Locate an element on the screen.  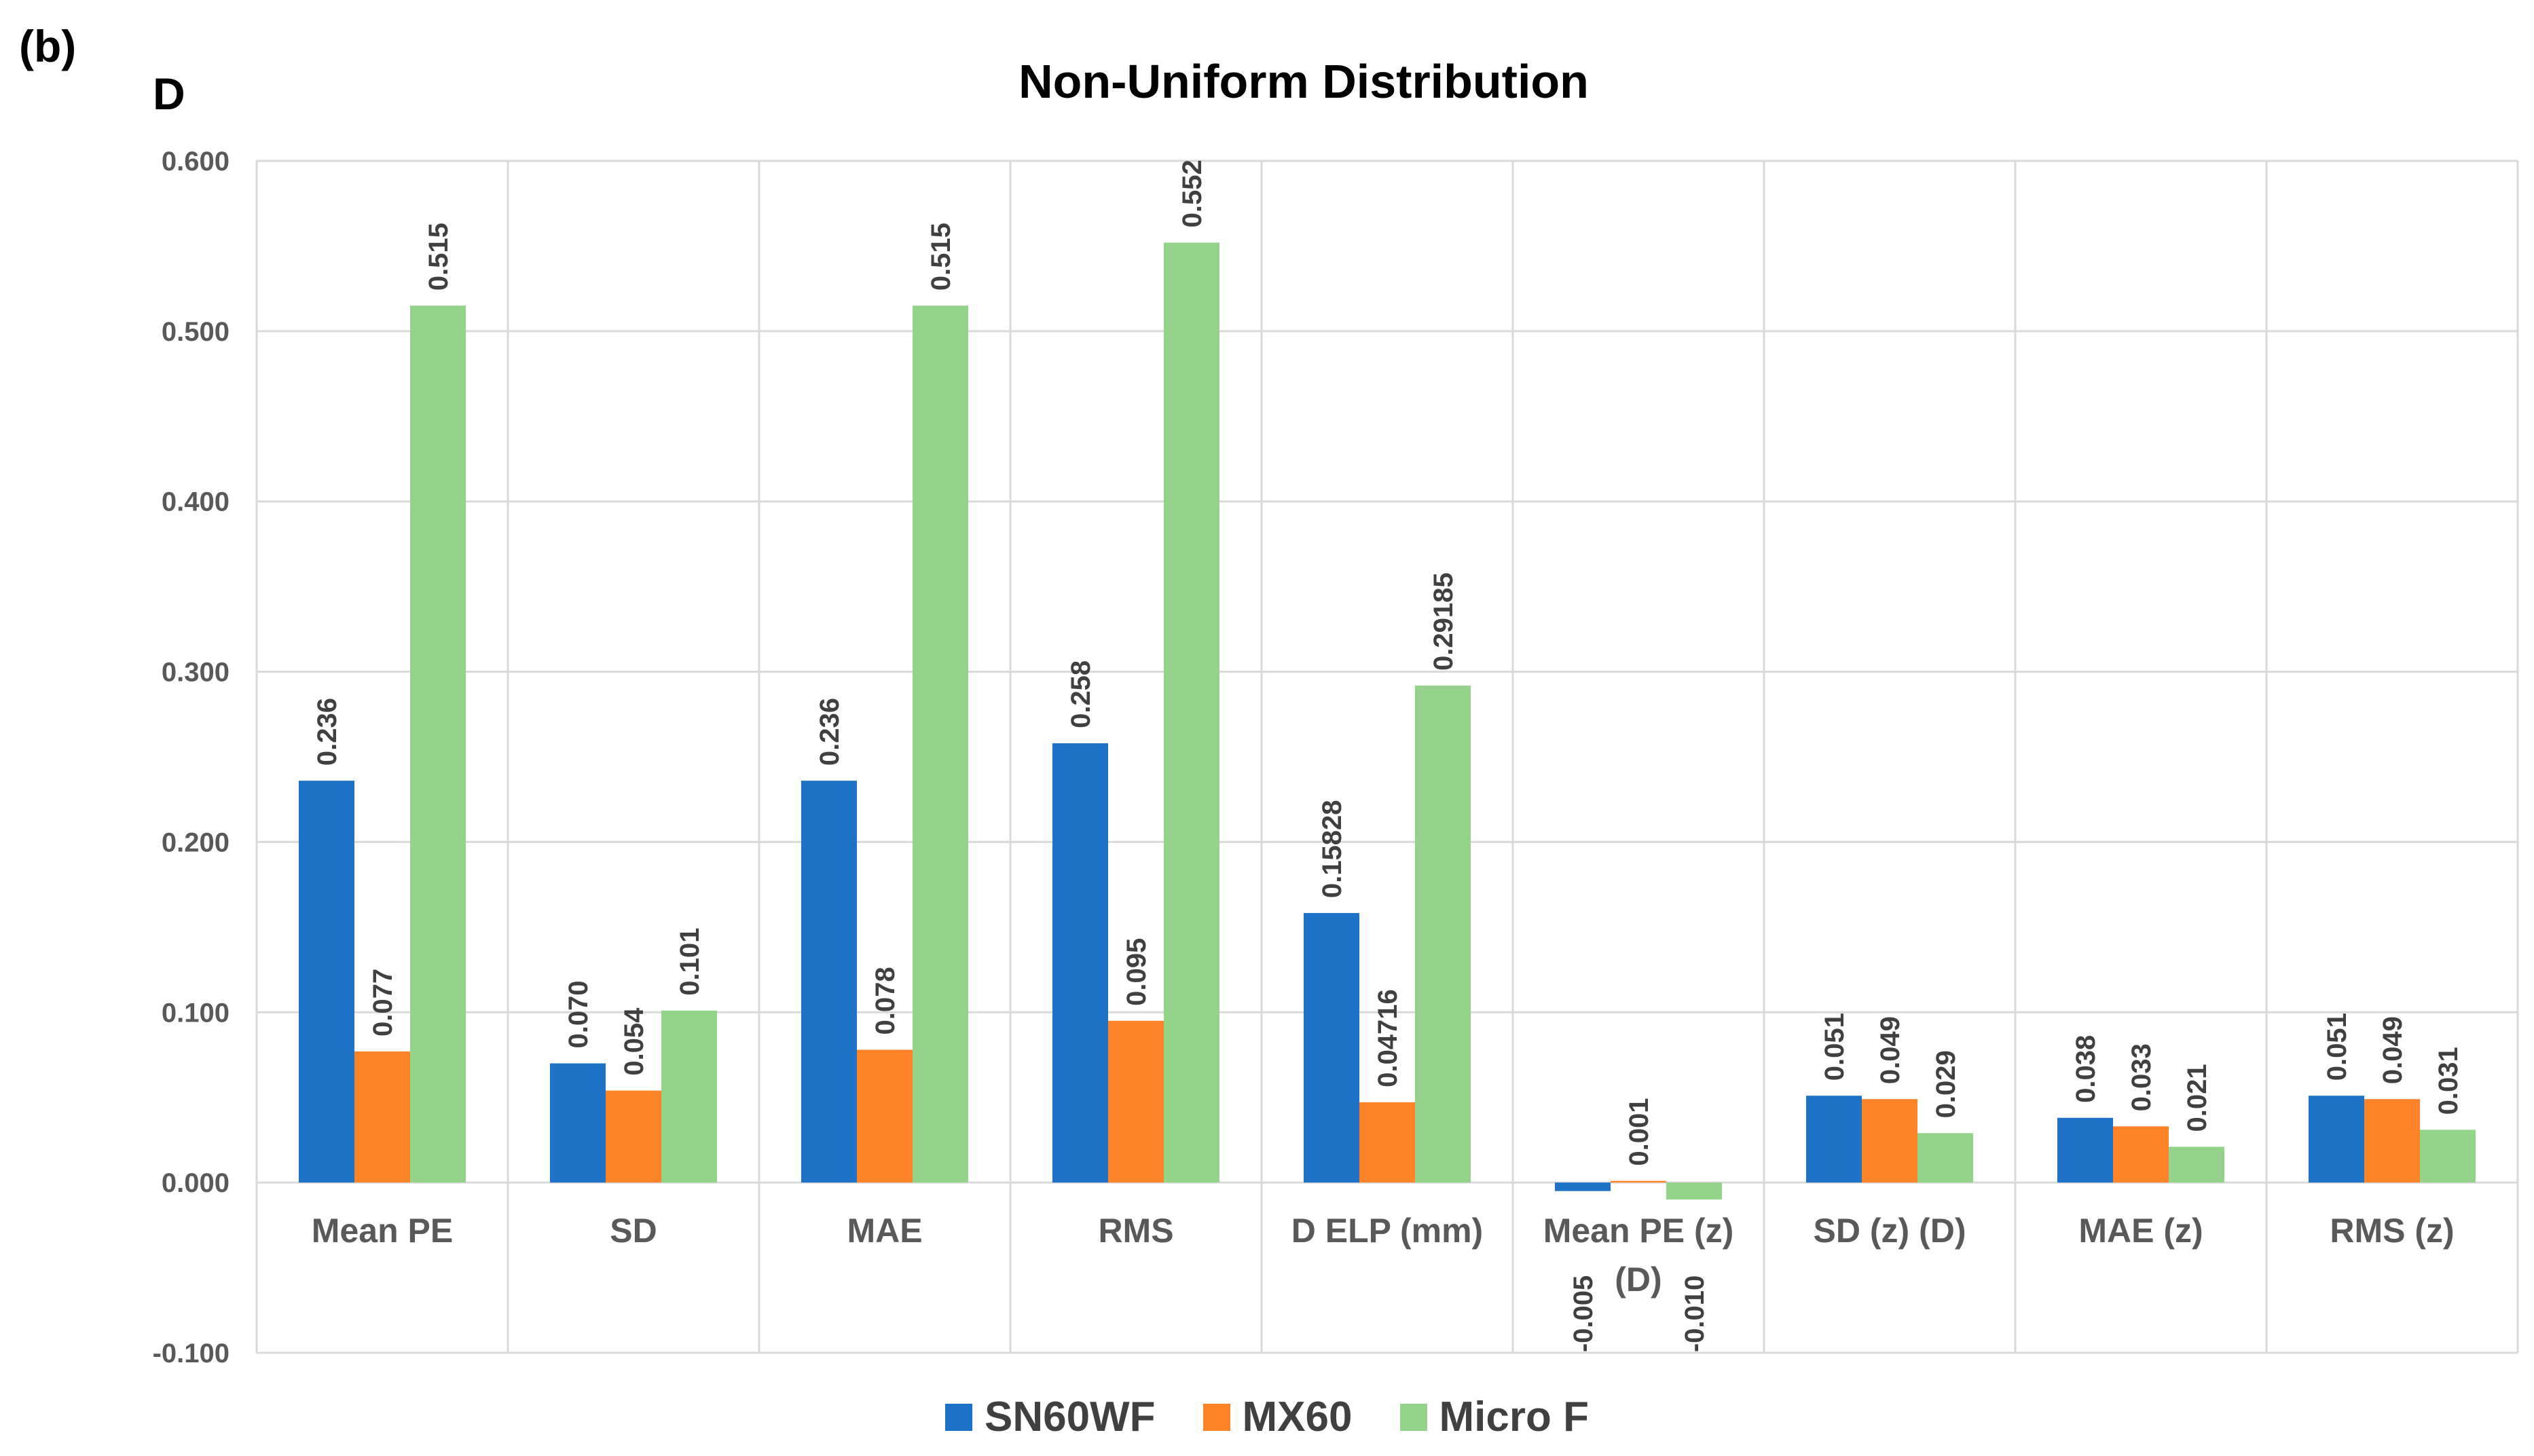
legend-label-mx60: MX60 is located at coordinates (1297, 1417).